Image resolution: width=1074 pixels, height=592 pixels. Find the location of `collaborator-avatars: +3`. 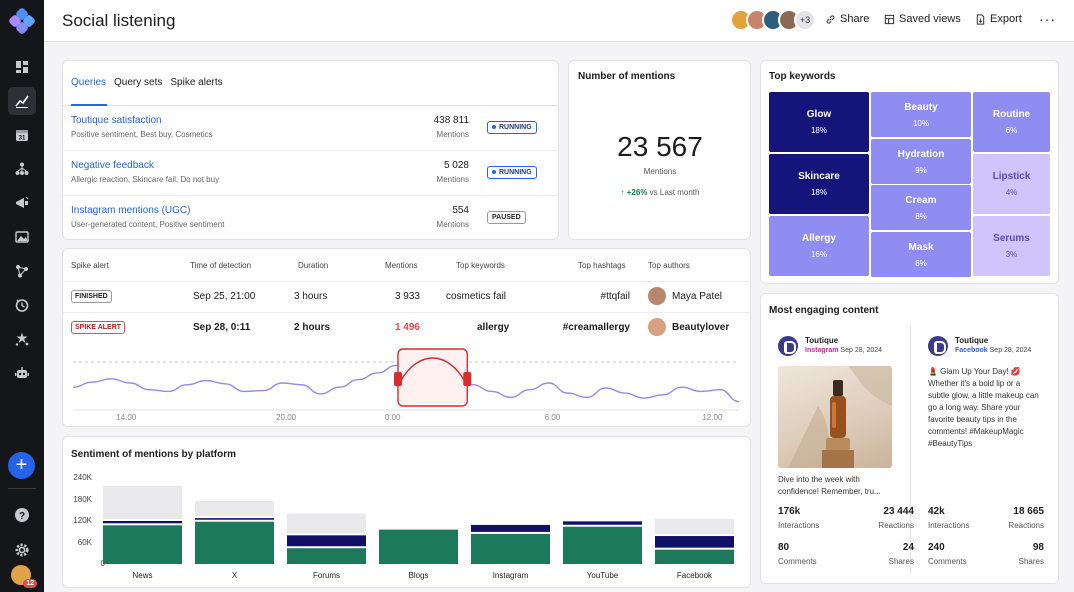

collaborator-avatars: +3 is located at coordinates (773, 20).